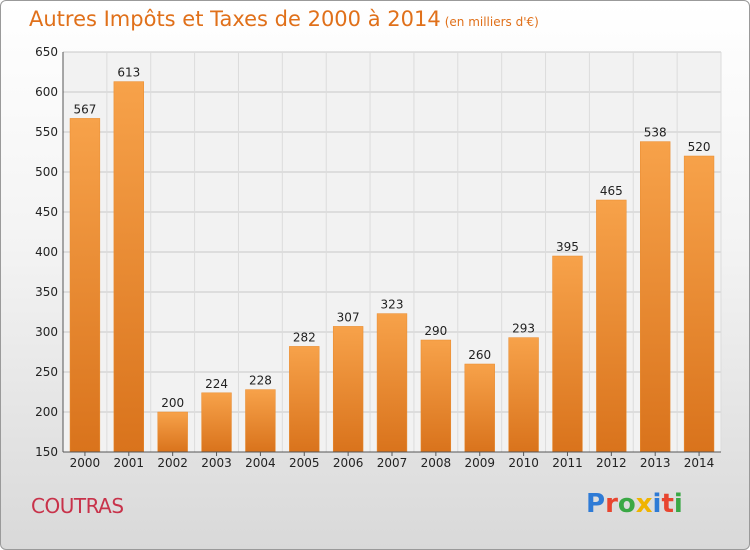 The width and height of the screenshot is (750, 550). I want to click on x-tick-label: 2013, so click(655, 463).